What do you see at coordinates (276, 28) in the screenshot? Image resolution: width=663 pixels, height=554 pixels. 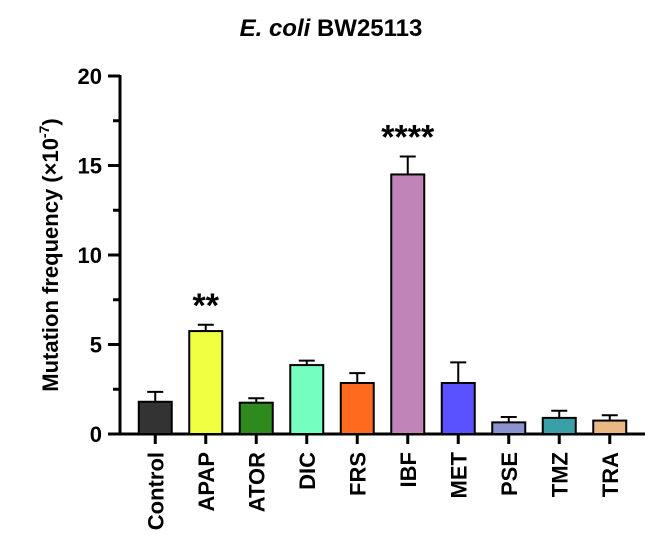 I see `chart-title-italic: E. coli` at bounding box center [276, 28].